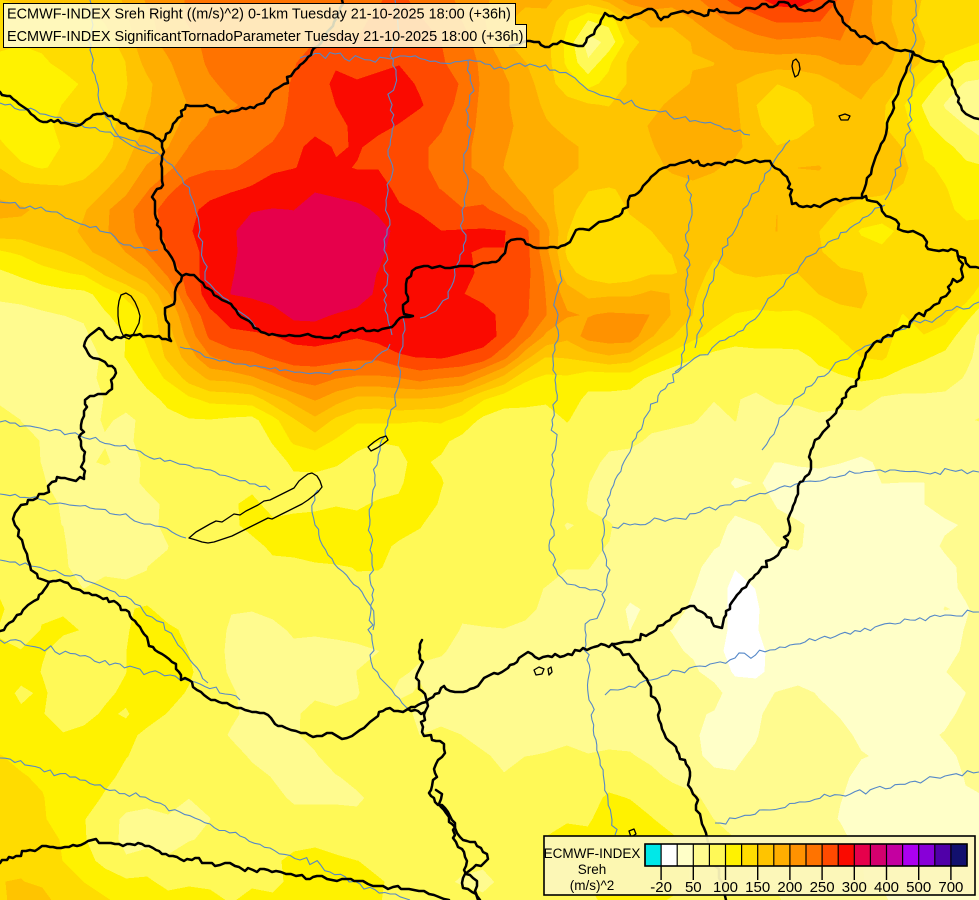 The image size is (979, 900). I want to click on svg-text: 150, so click(757, 887).